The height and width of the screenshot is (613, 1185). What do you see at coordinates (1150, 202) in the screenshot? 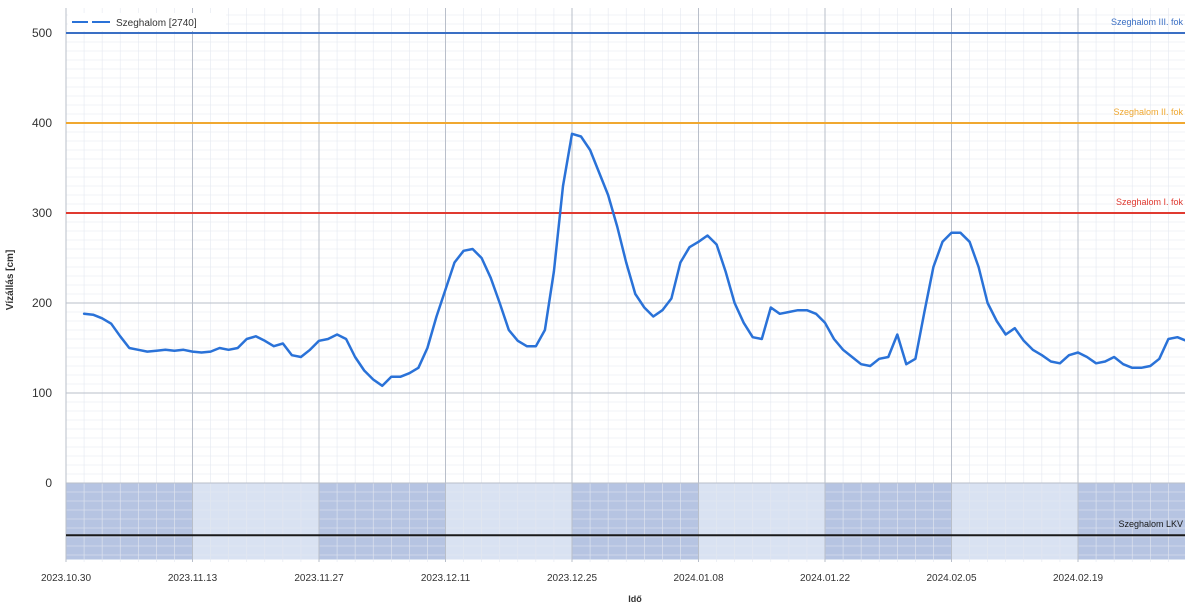
I see `reference-line-label: Szeghalom I. fok` at bounding box center [1150, 202].